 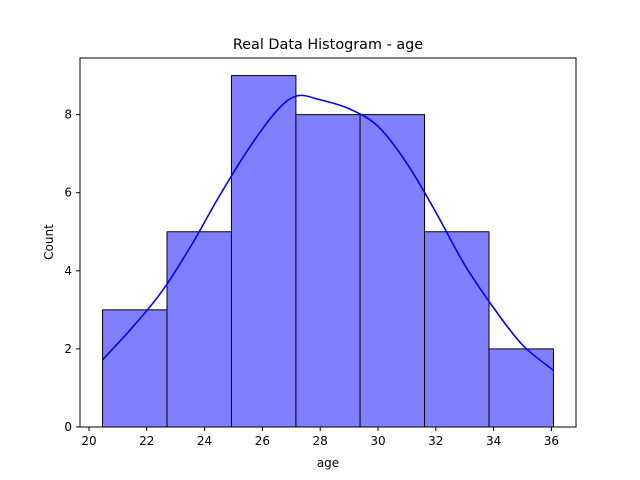 I want to click on x-tick-label: 36, so click(x=551, y=441).